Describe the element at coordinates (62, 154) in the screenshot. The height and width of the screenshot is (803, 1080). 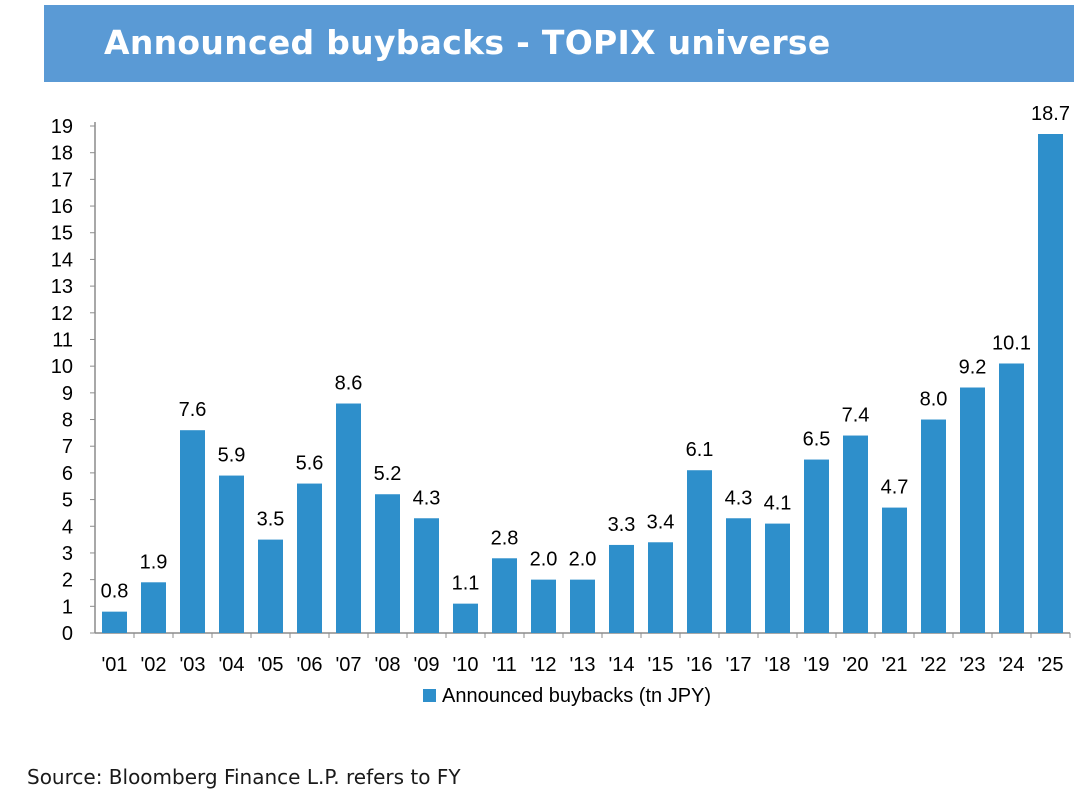
I see `y-tick-label: 18` at that location.